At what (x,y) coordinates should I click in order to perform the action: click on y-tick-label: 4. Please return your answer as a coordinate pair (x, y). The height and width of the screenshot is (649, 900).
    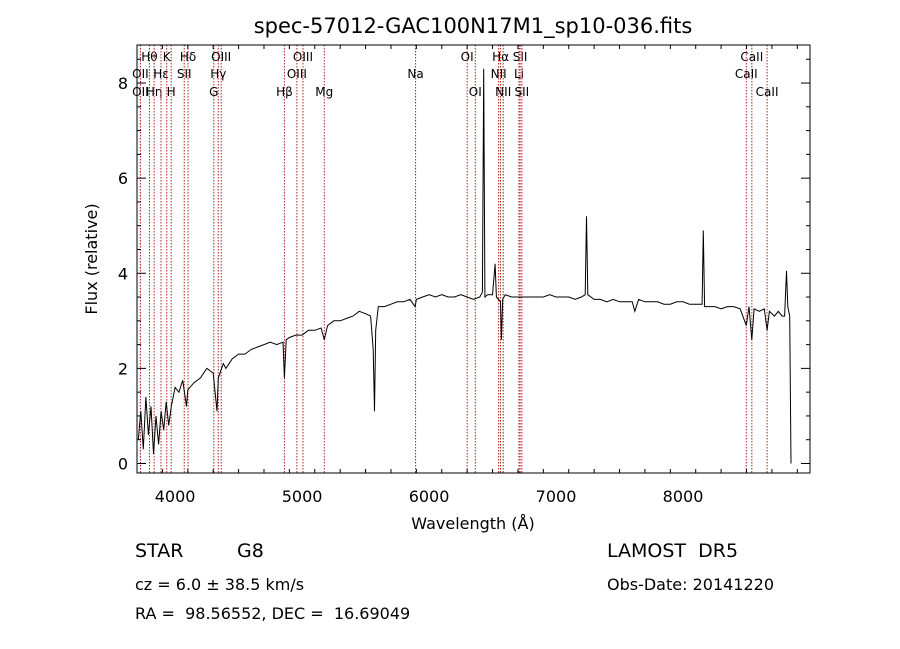
    Looking at the image, I should click on (123, 273).